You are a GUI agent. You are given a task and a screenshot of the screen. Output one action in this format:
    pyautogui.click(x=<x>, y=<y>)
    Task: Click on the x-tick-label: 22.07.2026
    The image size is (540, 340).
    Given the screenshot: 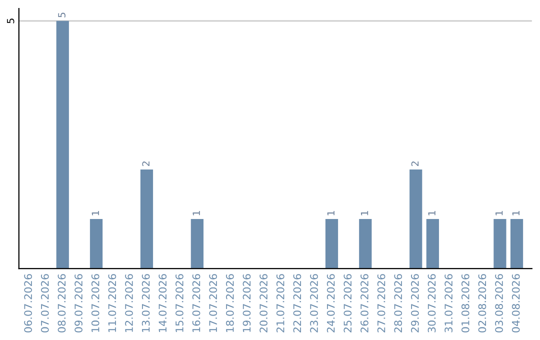 What is the action you would take?
    pyautogui.click(x=297, y=303)
    